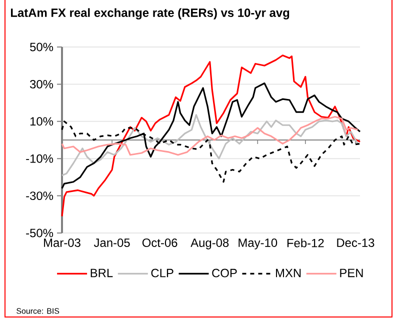 The width and height of the screenshot is (399, 326). I want to click on y-tick-label: 30%, so click(42, 84).